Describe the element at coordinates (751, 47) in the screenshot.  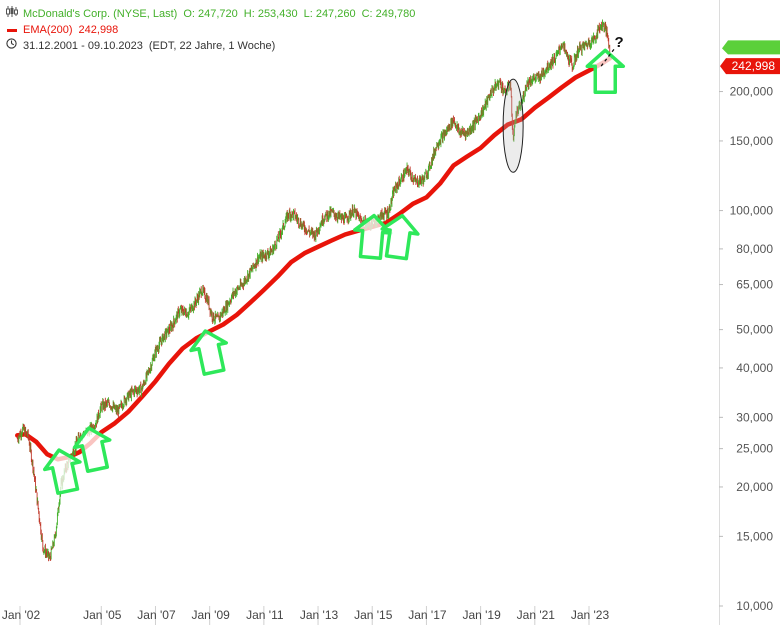
I see `price-tag-close` at that location.